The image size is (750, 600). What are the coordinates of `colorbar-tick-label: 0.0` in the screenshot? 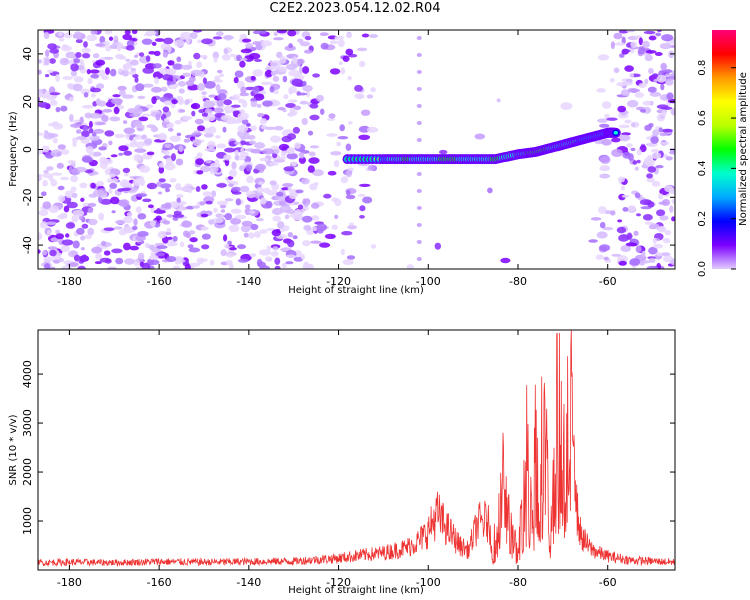 It's located at (702, 269).